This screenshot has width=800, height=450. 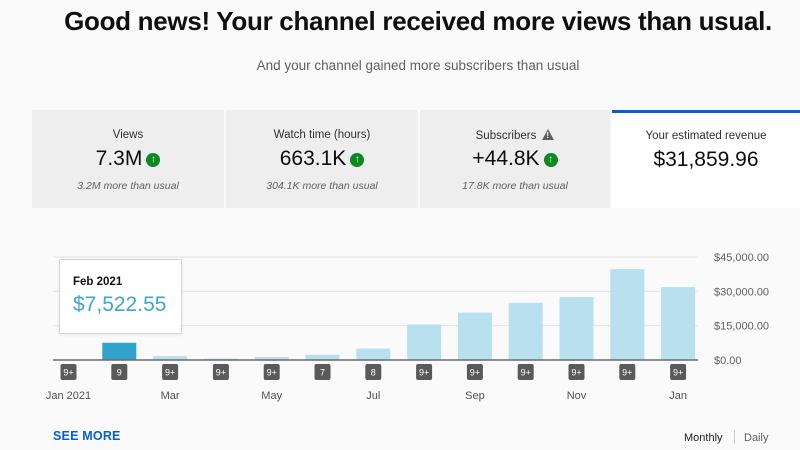 I want to click on x-tick-label: Nov, so click(x=577, y=396).